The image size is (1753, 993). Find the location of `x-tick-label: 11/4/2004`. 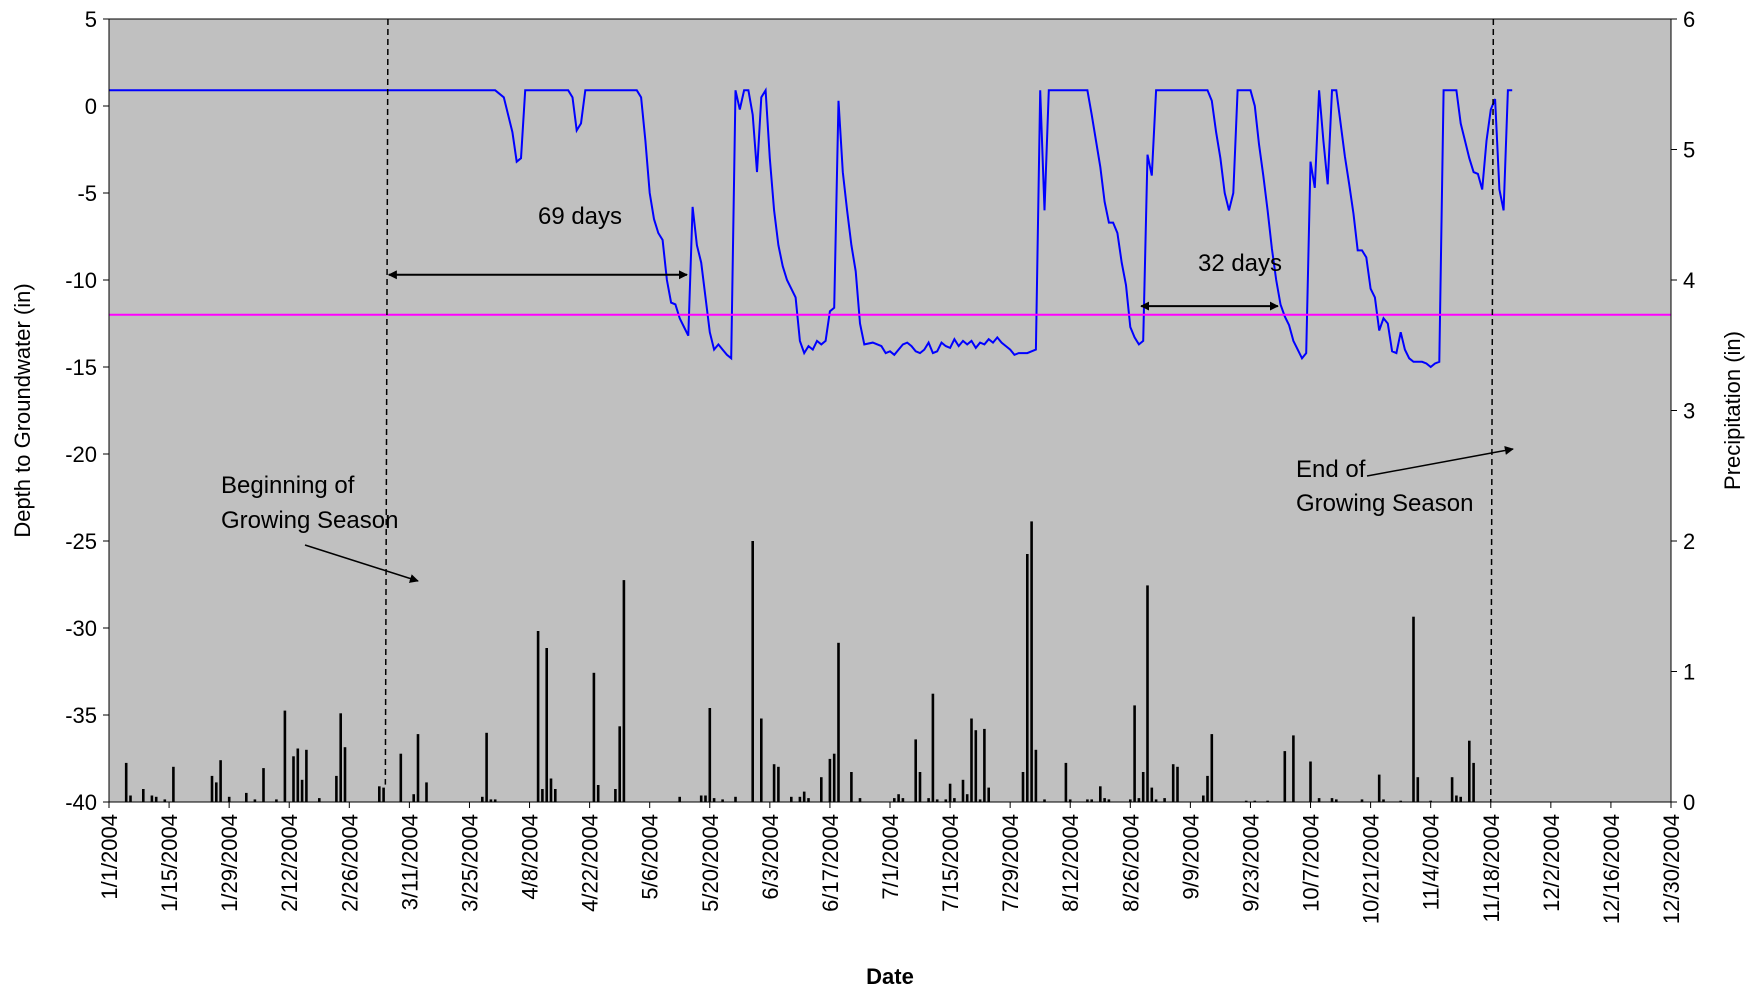

x-tick-label: 11/4/2004 is located at coordinates (1431, 862).